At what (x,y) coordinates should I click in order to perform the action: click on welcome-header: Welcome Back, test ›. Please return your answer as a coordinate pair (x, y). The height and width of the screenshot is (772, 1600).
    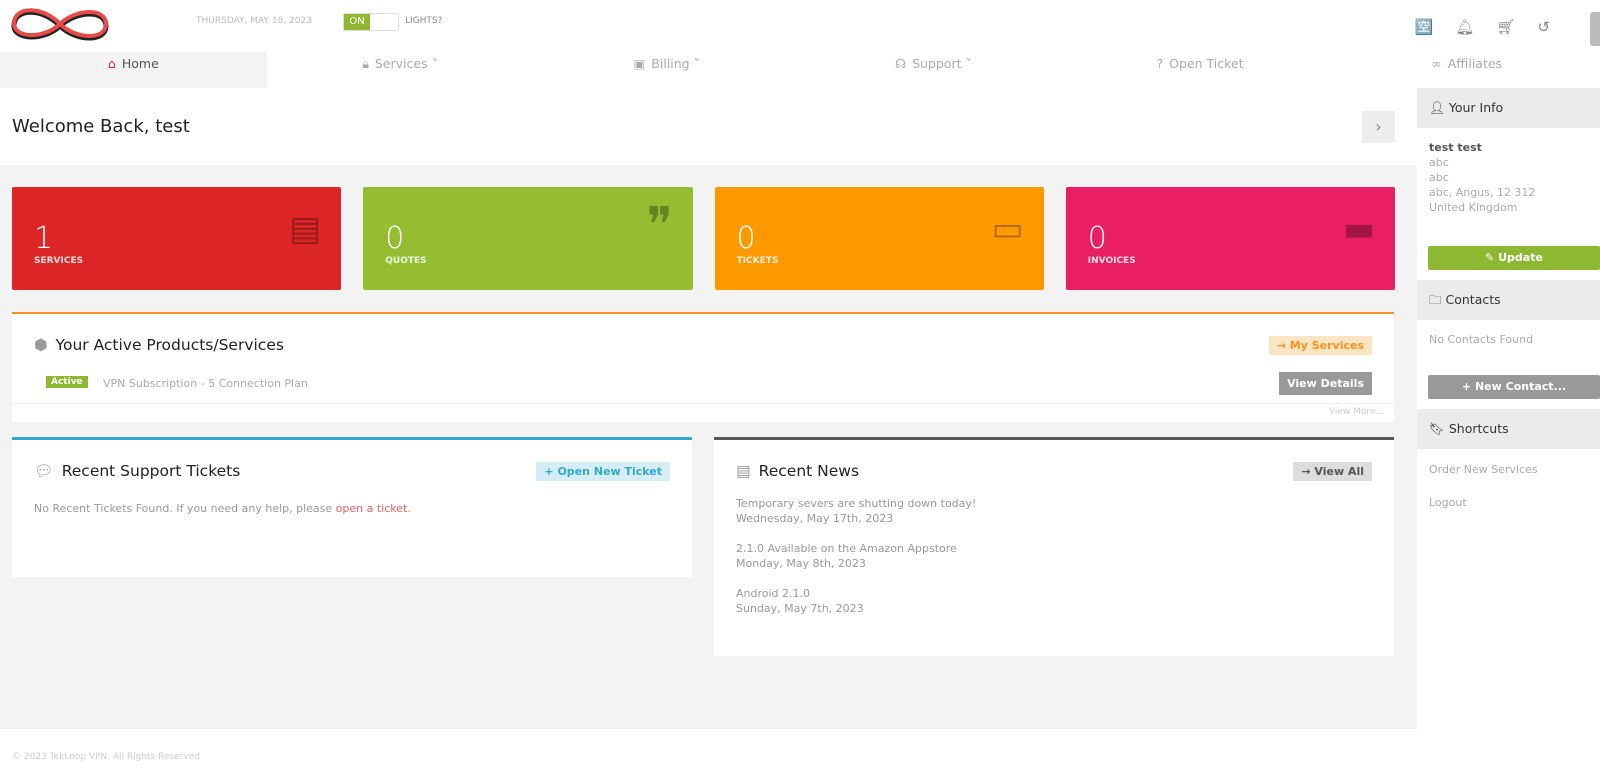
    Looking at the image, I should click on (708, 126).